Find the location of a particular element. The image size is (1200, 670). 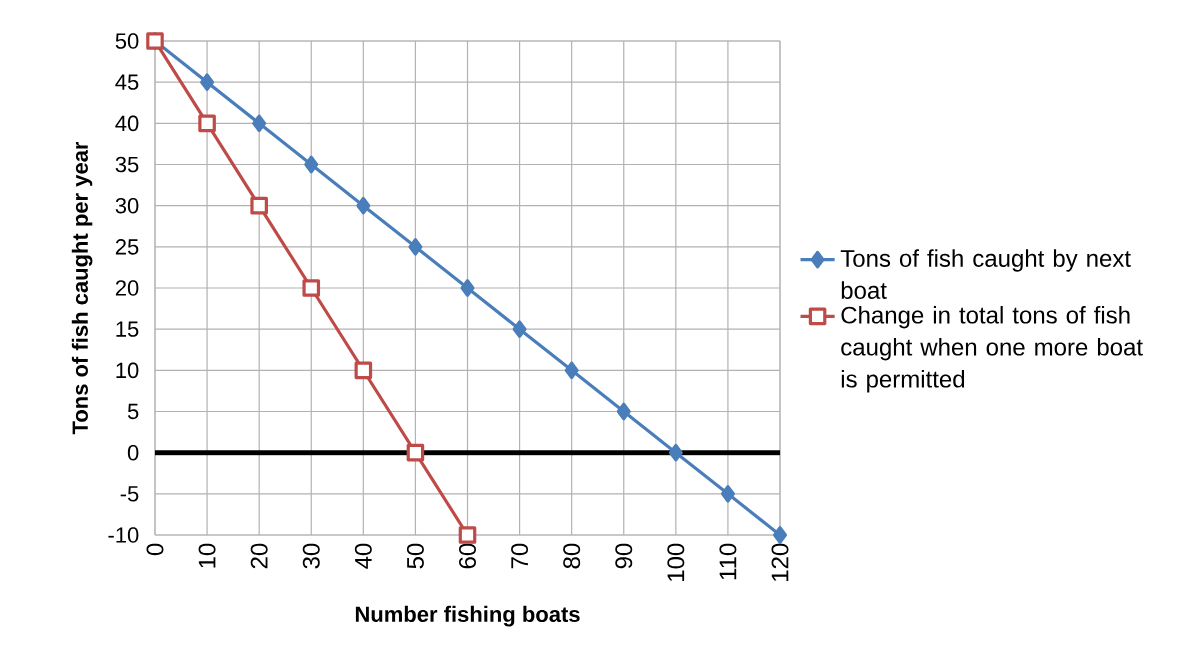

legend-label: Change in total tons of fish caught when one more boat is permitted is located at coordinates (992, 349).